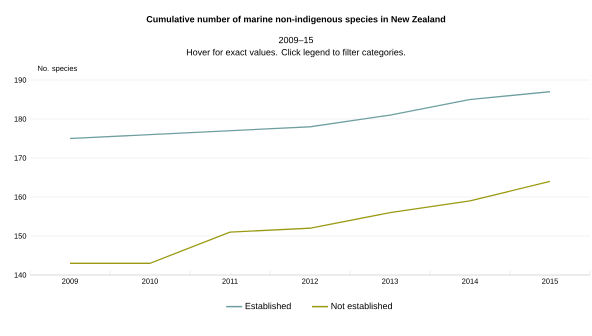 This screenshot has height=336, width=592. What do you see at coordinates (295, 53) in the screenshot?
I see `text: Hover for exact values. Click legend to filter categories.` at bounding box center [295, 53].